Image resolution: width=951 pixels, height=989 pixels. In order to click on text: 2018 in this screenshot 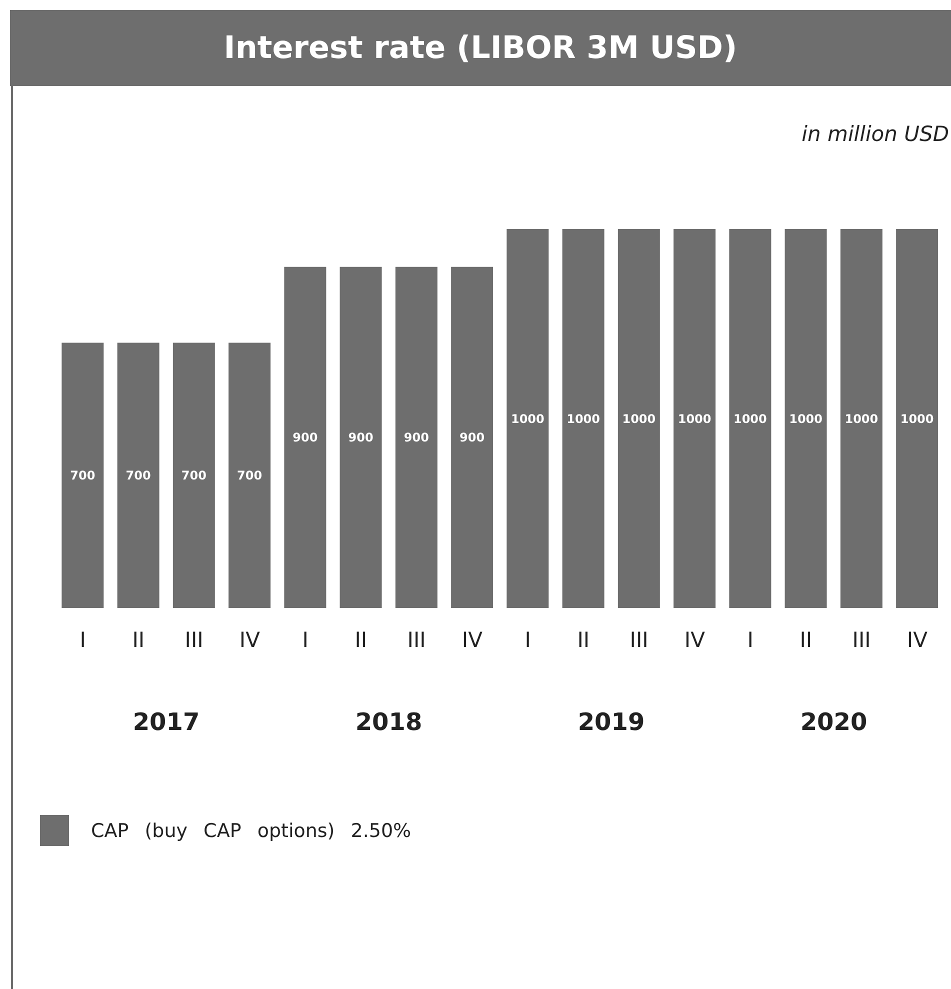, I will do `click(389, 722)`.